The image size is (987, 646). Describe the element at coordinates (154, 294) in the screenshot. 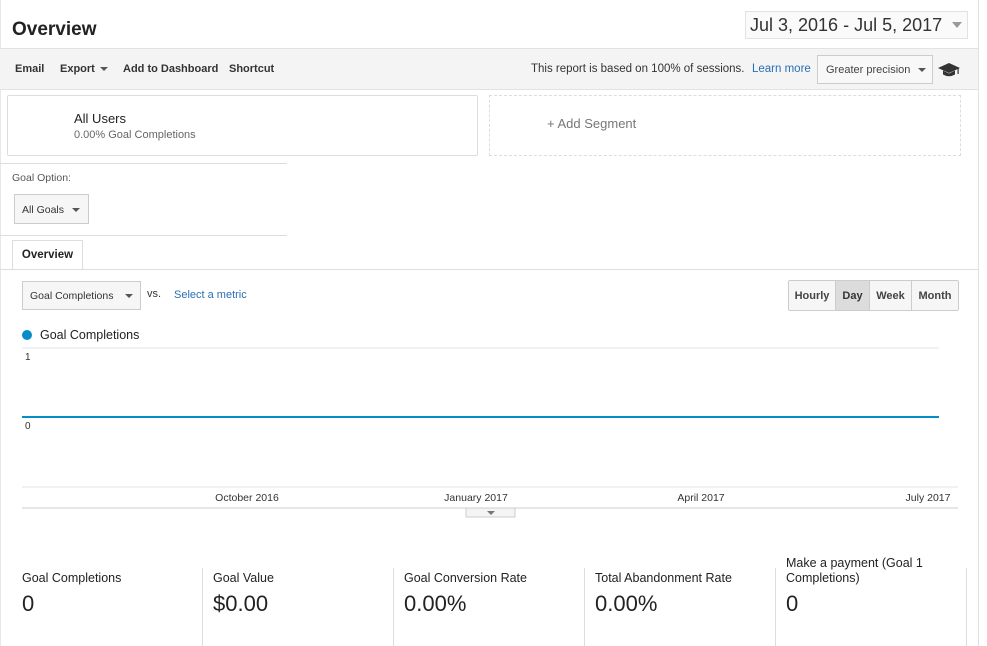

I see `vs-label: vs.` at that location.